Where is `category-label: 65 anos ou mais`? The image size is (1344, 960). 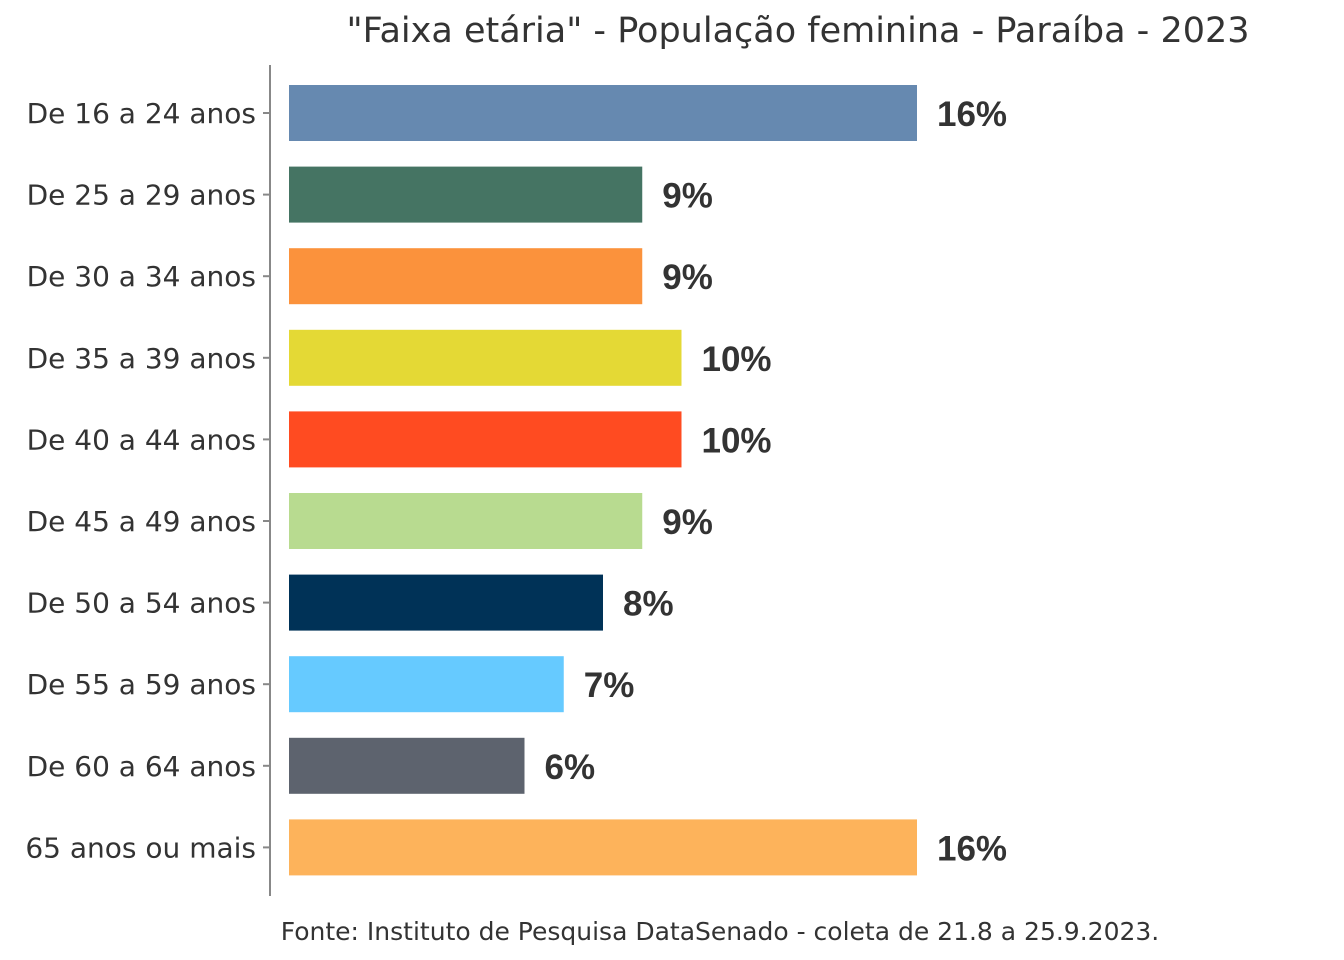
category-label: 65 anos ou mais is located at coordinates (140, 847).